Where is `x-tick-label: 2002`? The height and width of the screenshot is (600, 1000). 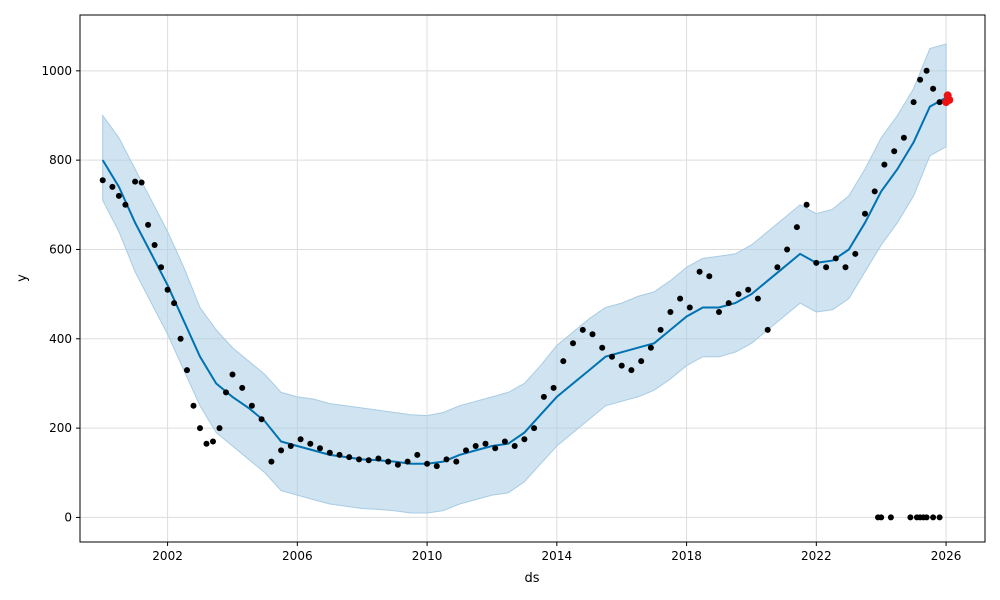 x-tick-label: 2002 is located at coordinates (167, 556).